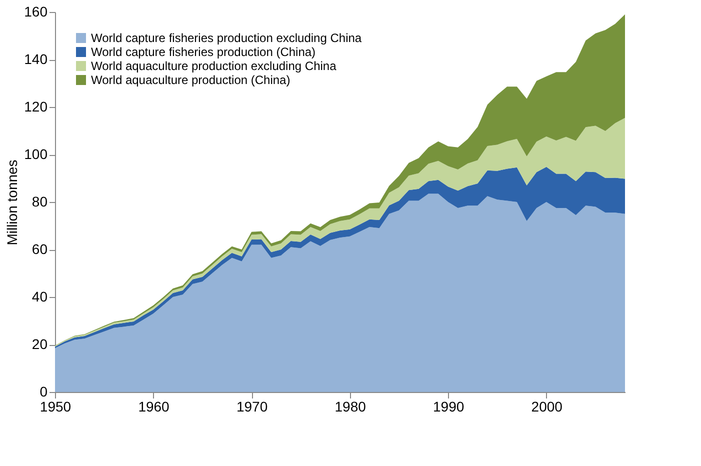 Image resolution: width=701 pixels, height=466 pixels. I want to click on legend-label: World capture fisheries production excluding China, so click(226, 38).